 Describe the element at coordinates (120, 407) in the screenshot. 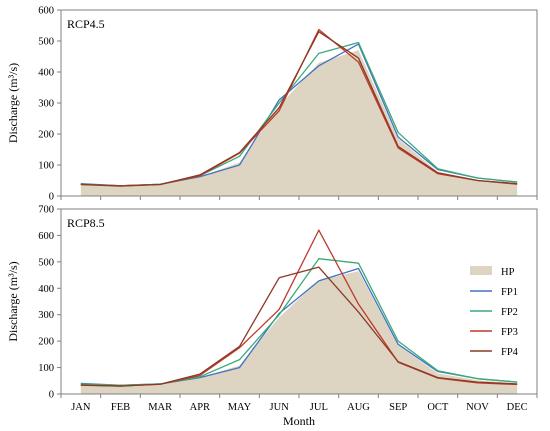

I see `x-tick-label: FEB` at that location.